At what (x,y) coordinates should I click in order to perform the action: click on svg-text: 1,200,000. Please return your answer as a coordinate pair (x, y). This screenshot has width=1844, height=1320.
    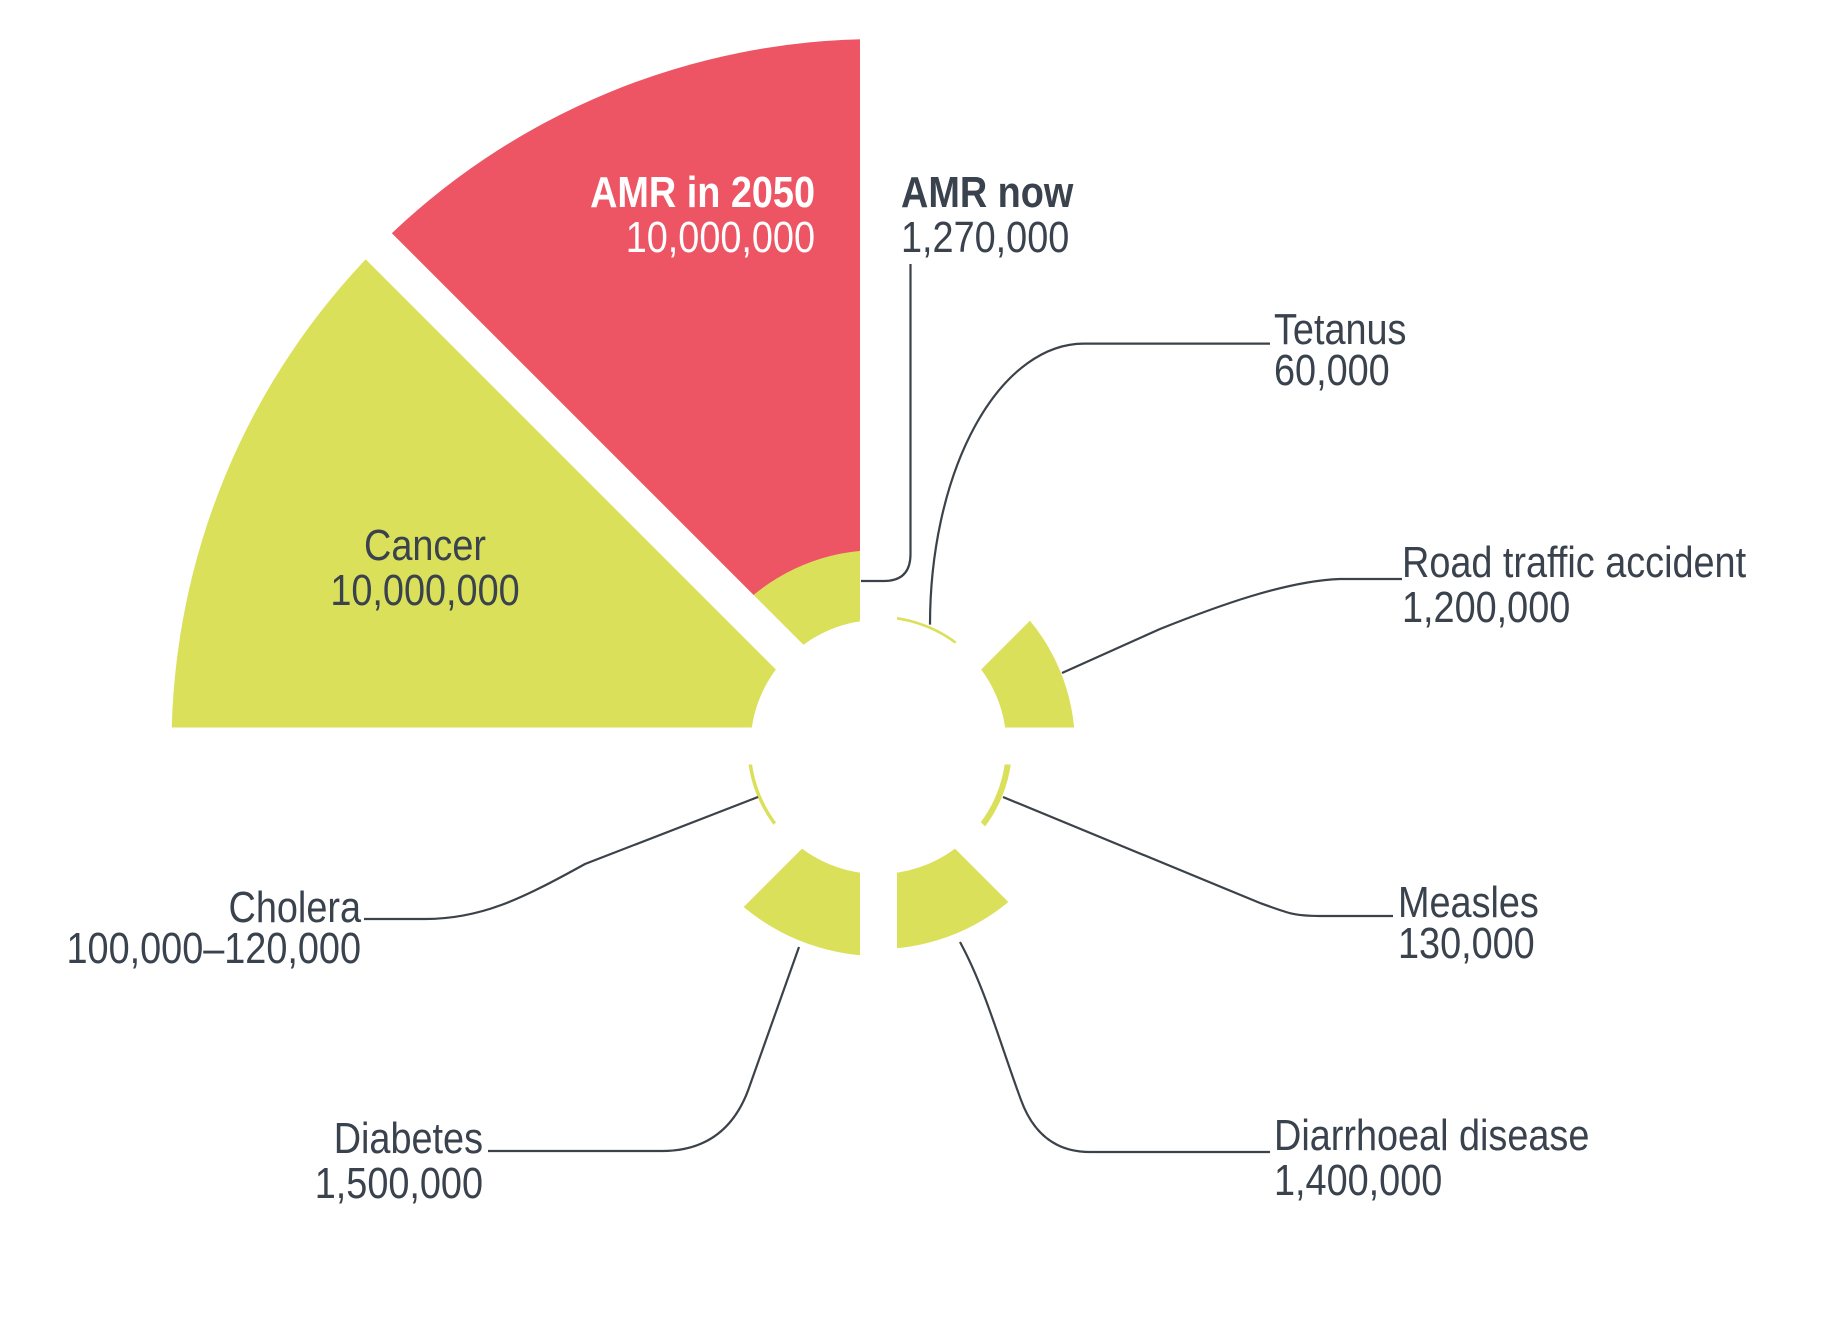
    Looking at the image, I should click on (1486, 606).